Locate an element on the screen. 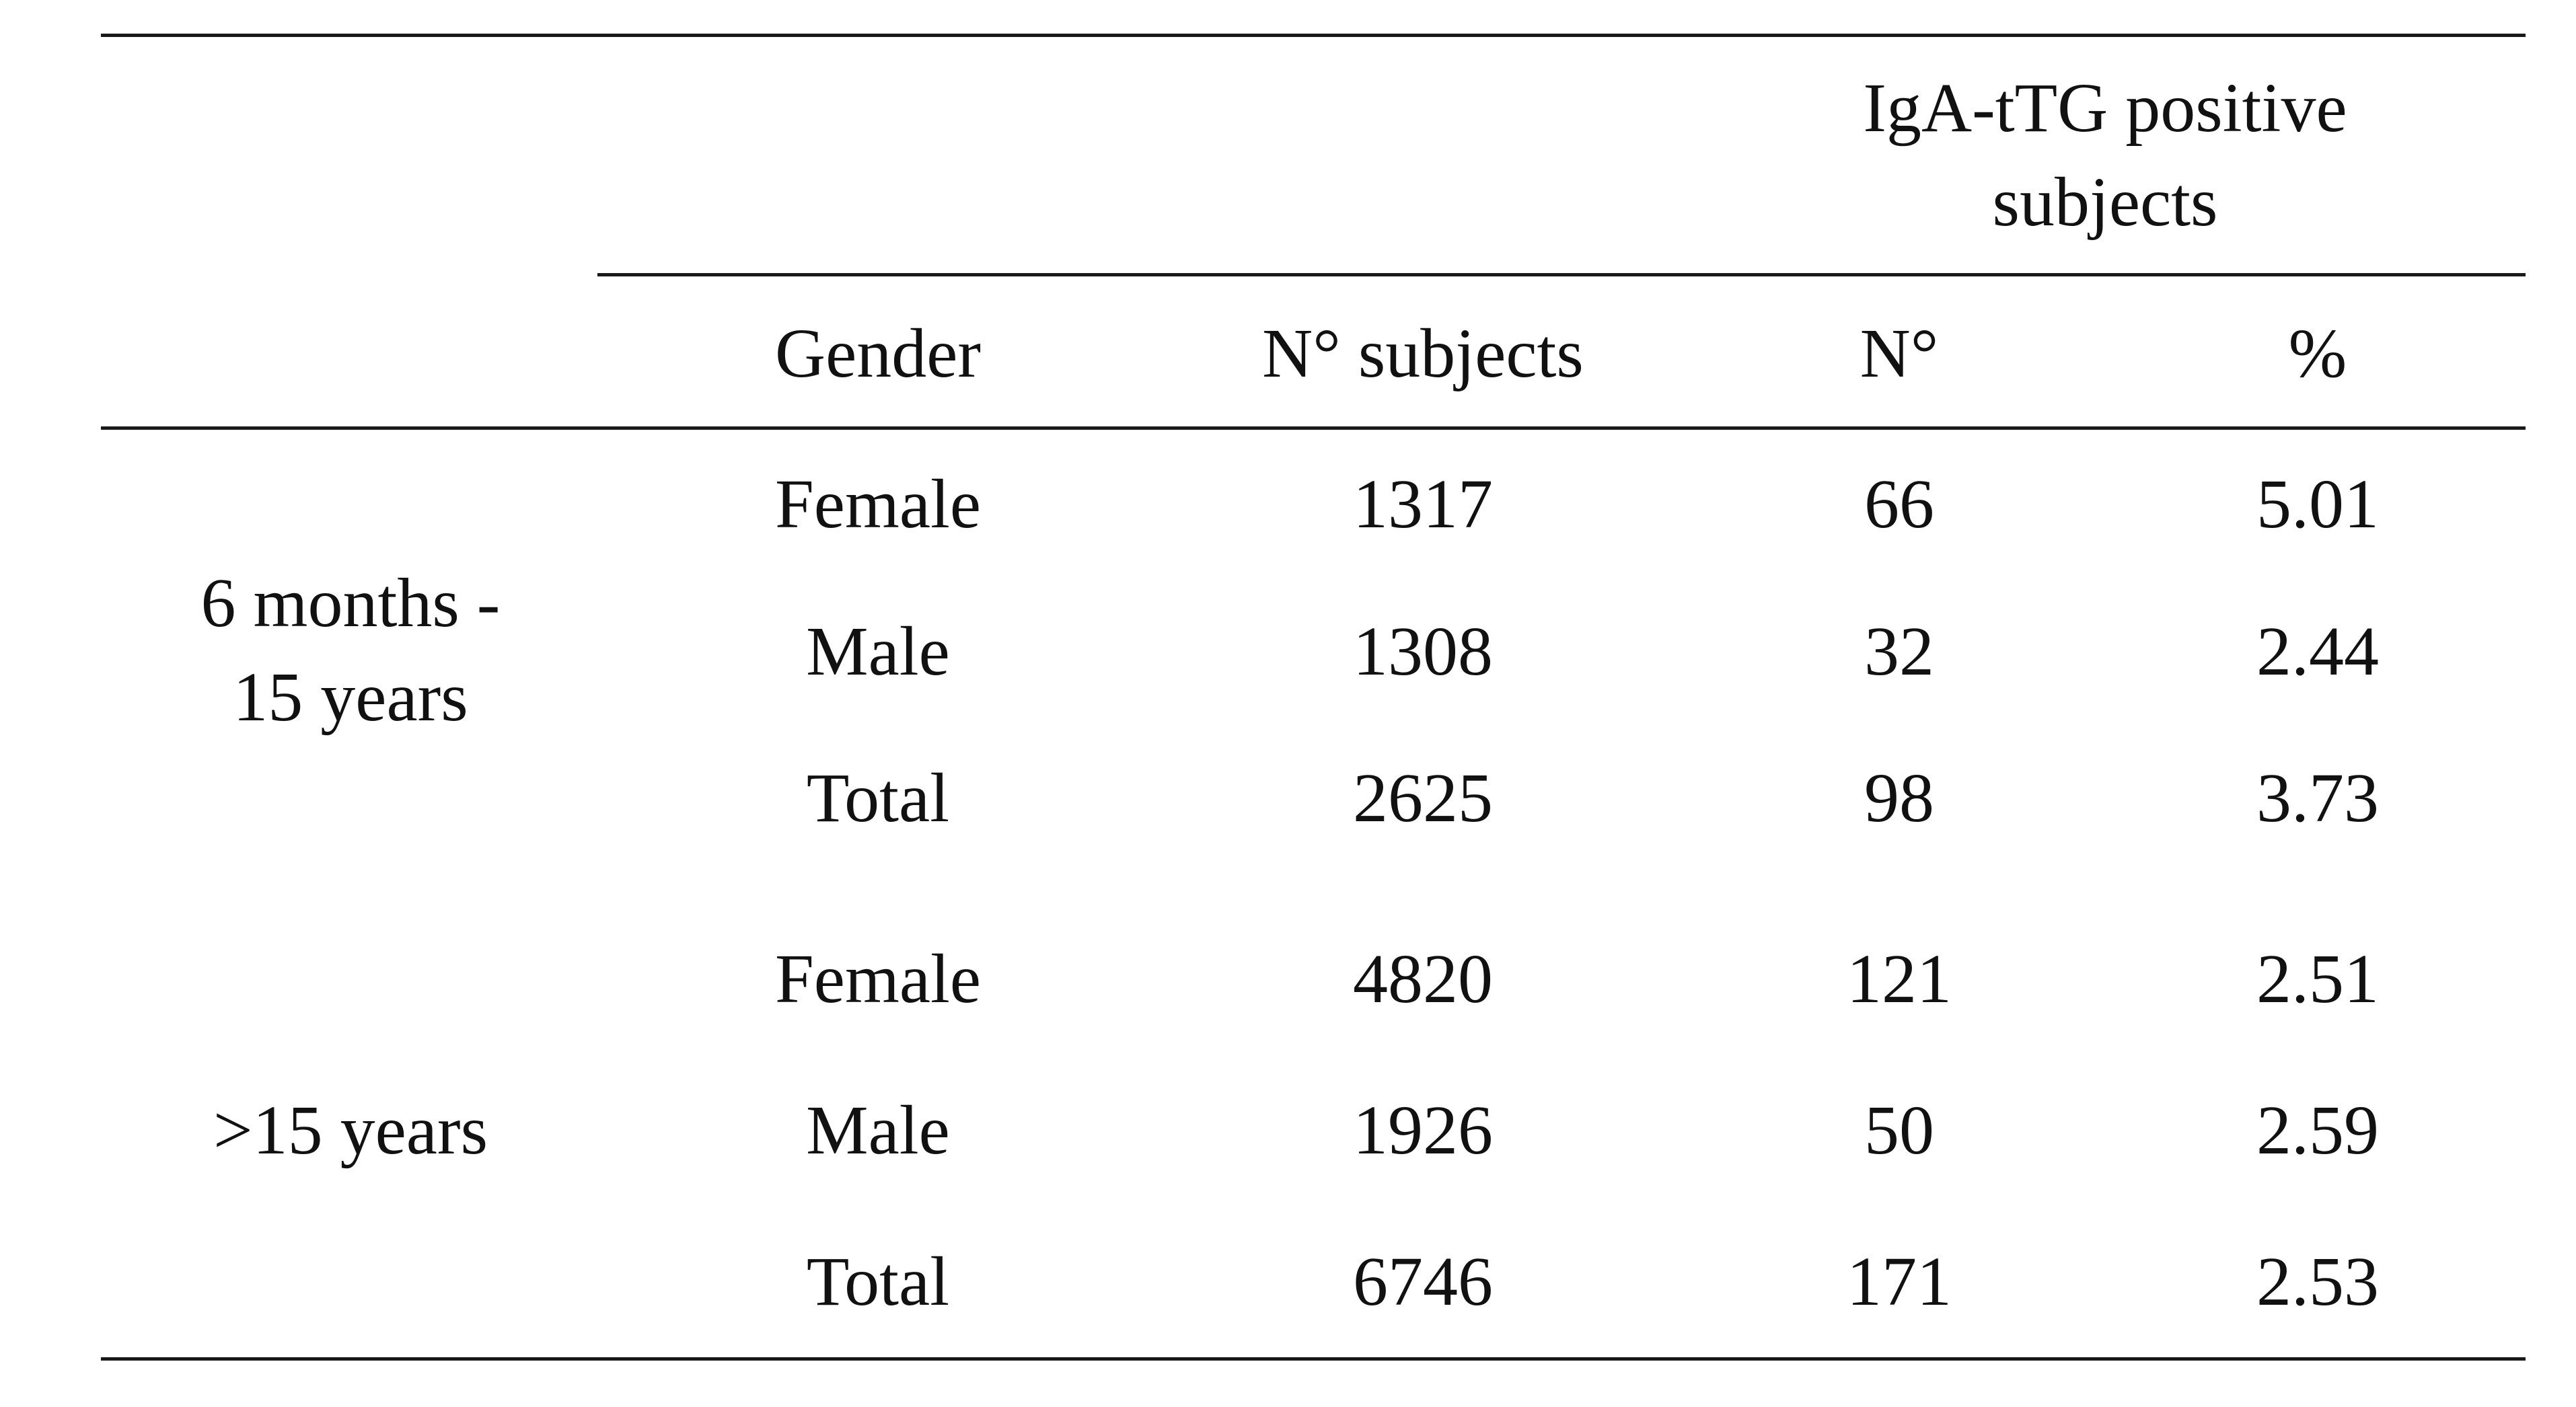 This screenshot has height=1407, width=2576. cell-percent: 2.51 is located at coordinates (2317, 979).